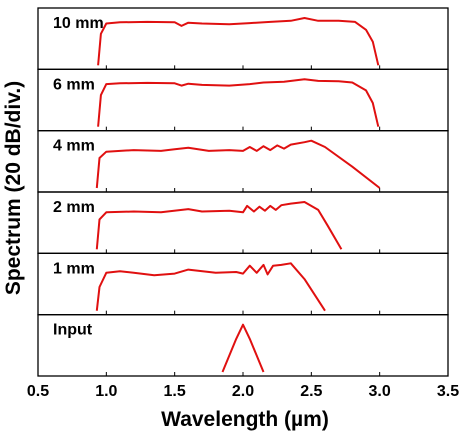 Image resolution: width=474 pixels, height=434 pixels. Describe the element at coordinates (380, 391) in the screenshot. I see `x-tick-label: 3.0` at that location.